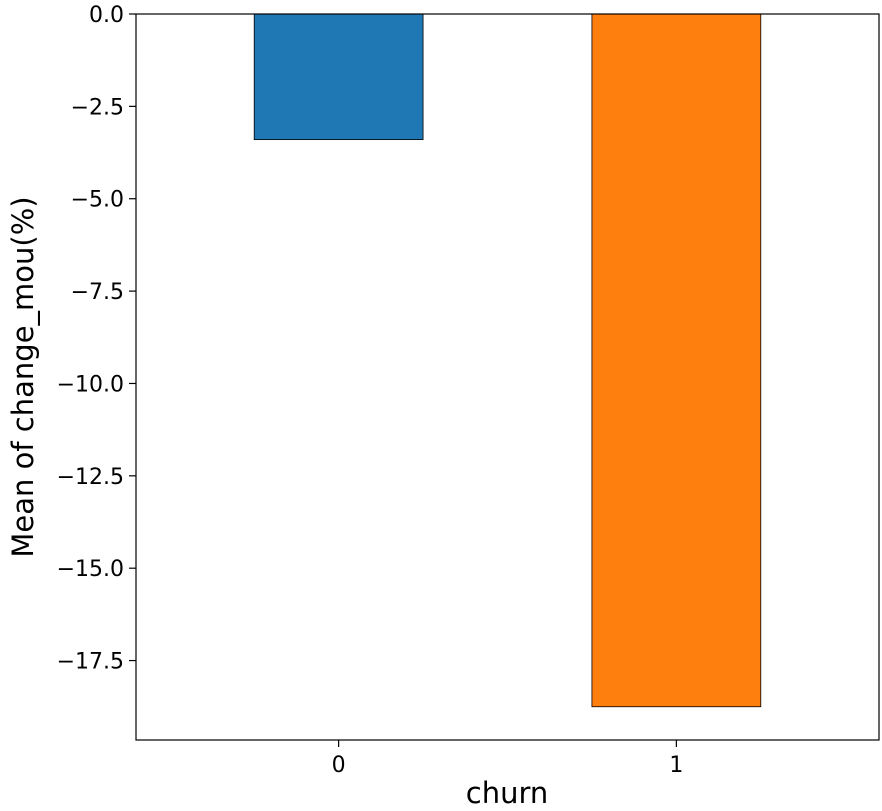  Describe the element at coordinates (23, 376) in the screenshot. I see `y-axis-label: Mean of change_mou(%)` at that location.